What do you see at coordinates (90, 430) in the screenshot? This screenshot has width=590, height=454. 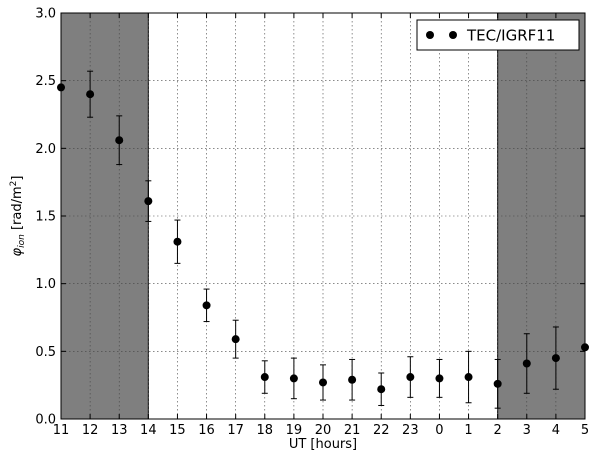 I see `x-tick-label: 12` at bounding box center [90, 430].